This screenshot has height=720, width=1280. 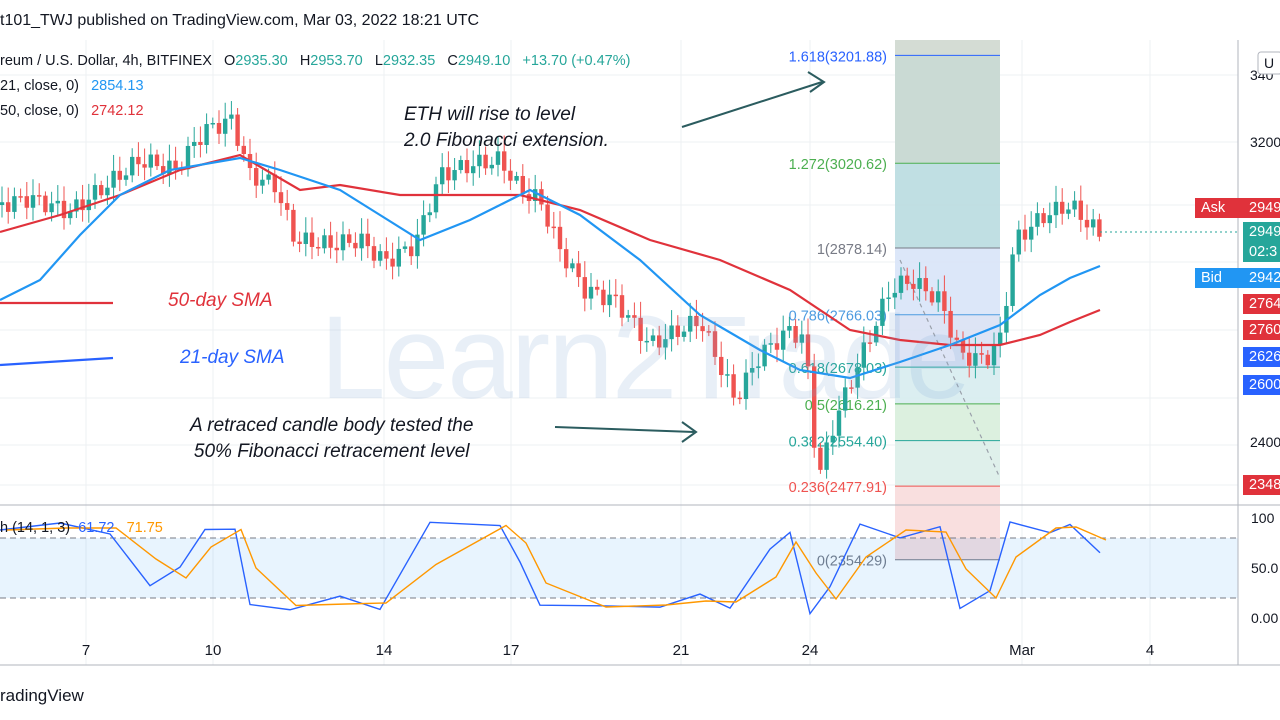 I want to click on annotation-eth-rise-line-2: 2.0 Fibonacci extension., so click(x=506, y=140).